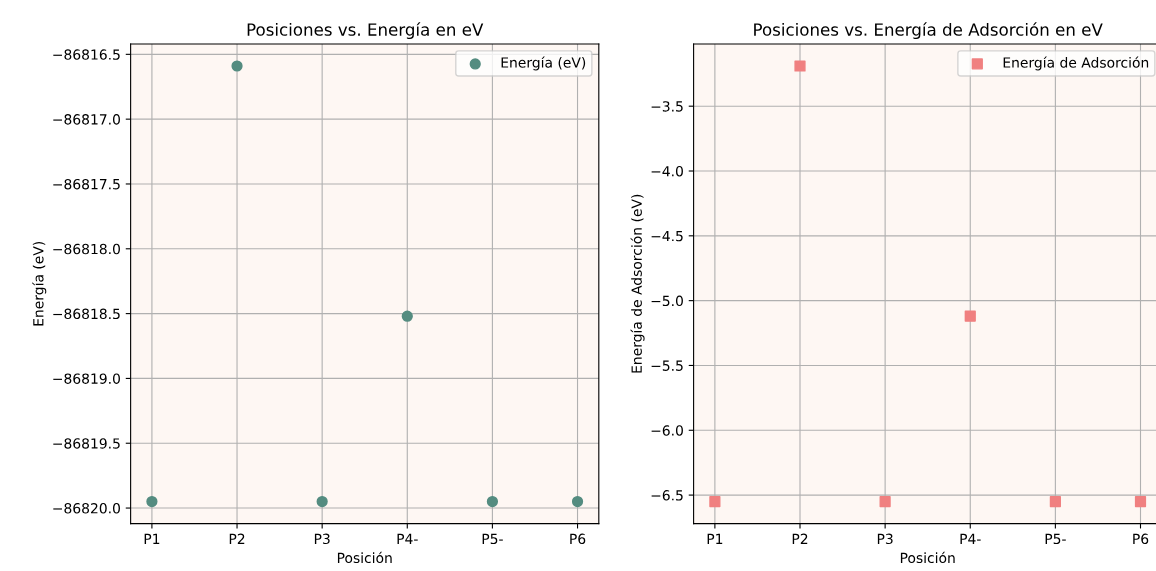 Image resolution: width=1156 pixels, height=571 pixels. I want to click on y-tick-label: −86818.0, so click(86, 249).